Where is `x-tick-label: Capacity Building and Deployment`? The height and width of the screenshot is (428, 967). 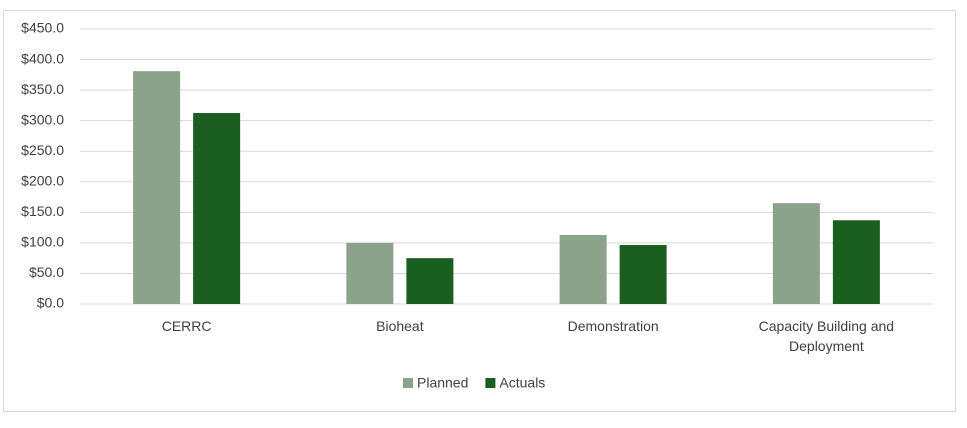
x-tick-label: Capacity Building and Deployment is located at coordinates (826, 336).